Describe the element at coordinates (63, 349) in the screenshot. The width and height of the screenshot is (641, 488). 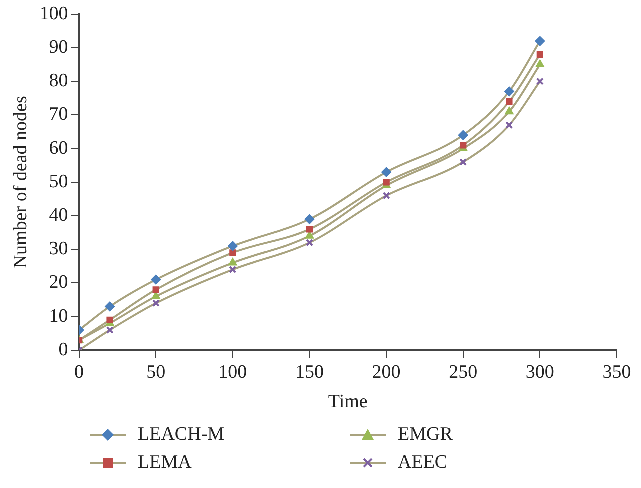
I see `y-tick-label: 0` at that location.